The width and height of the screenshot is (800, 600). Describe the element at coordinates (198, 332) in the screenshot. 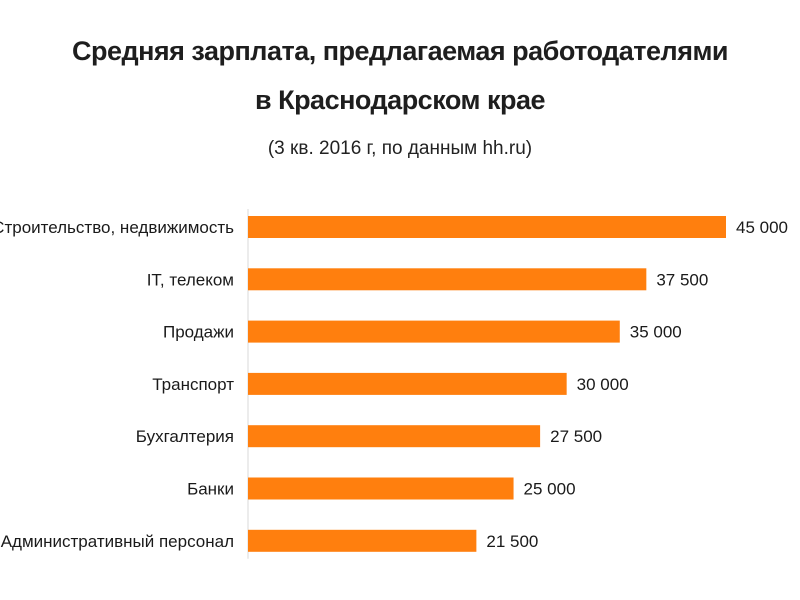

I see `category-label: Продажи` at that location.